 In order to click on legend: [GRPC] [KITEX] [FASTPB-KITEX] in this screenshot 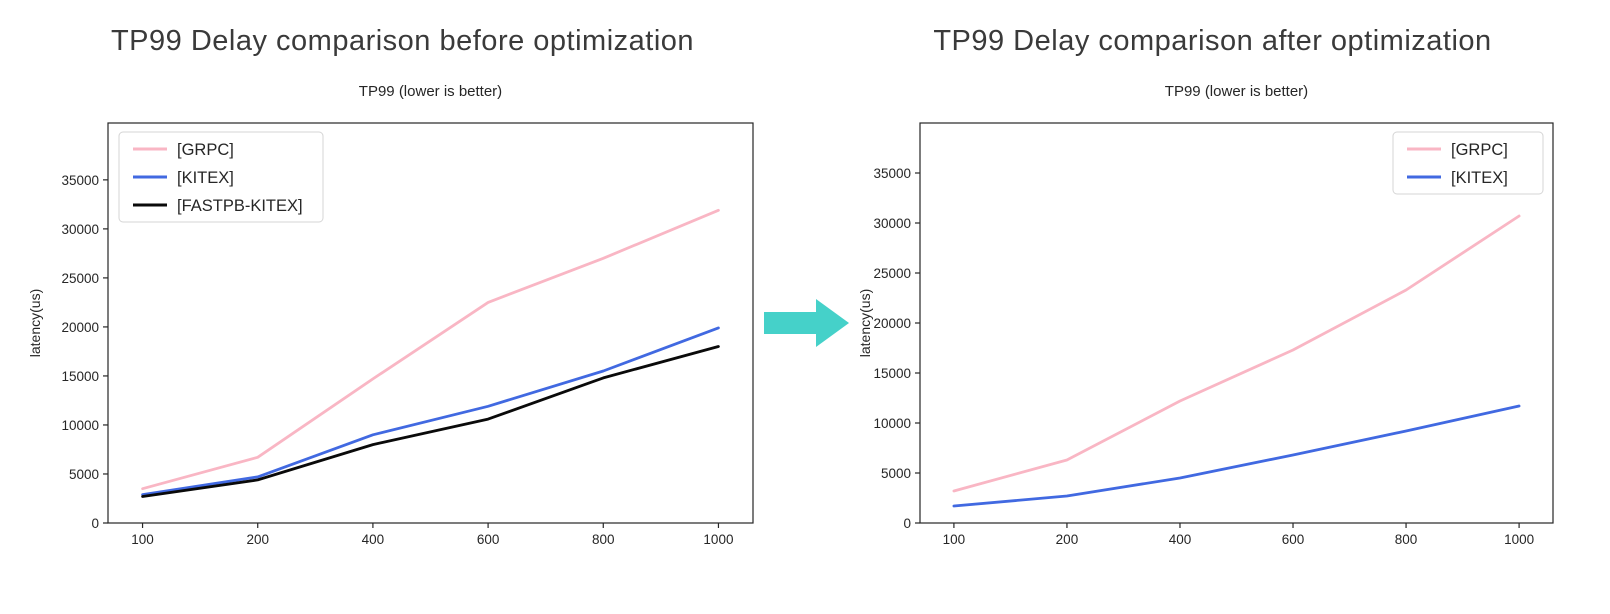, I will do `click(221, 177)`.